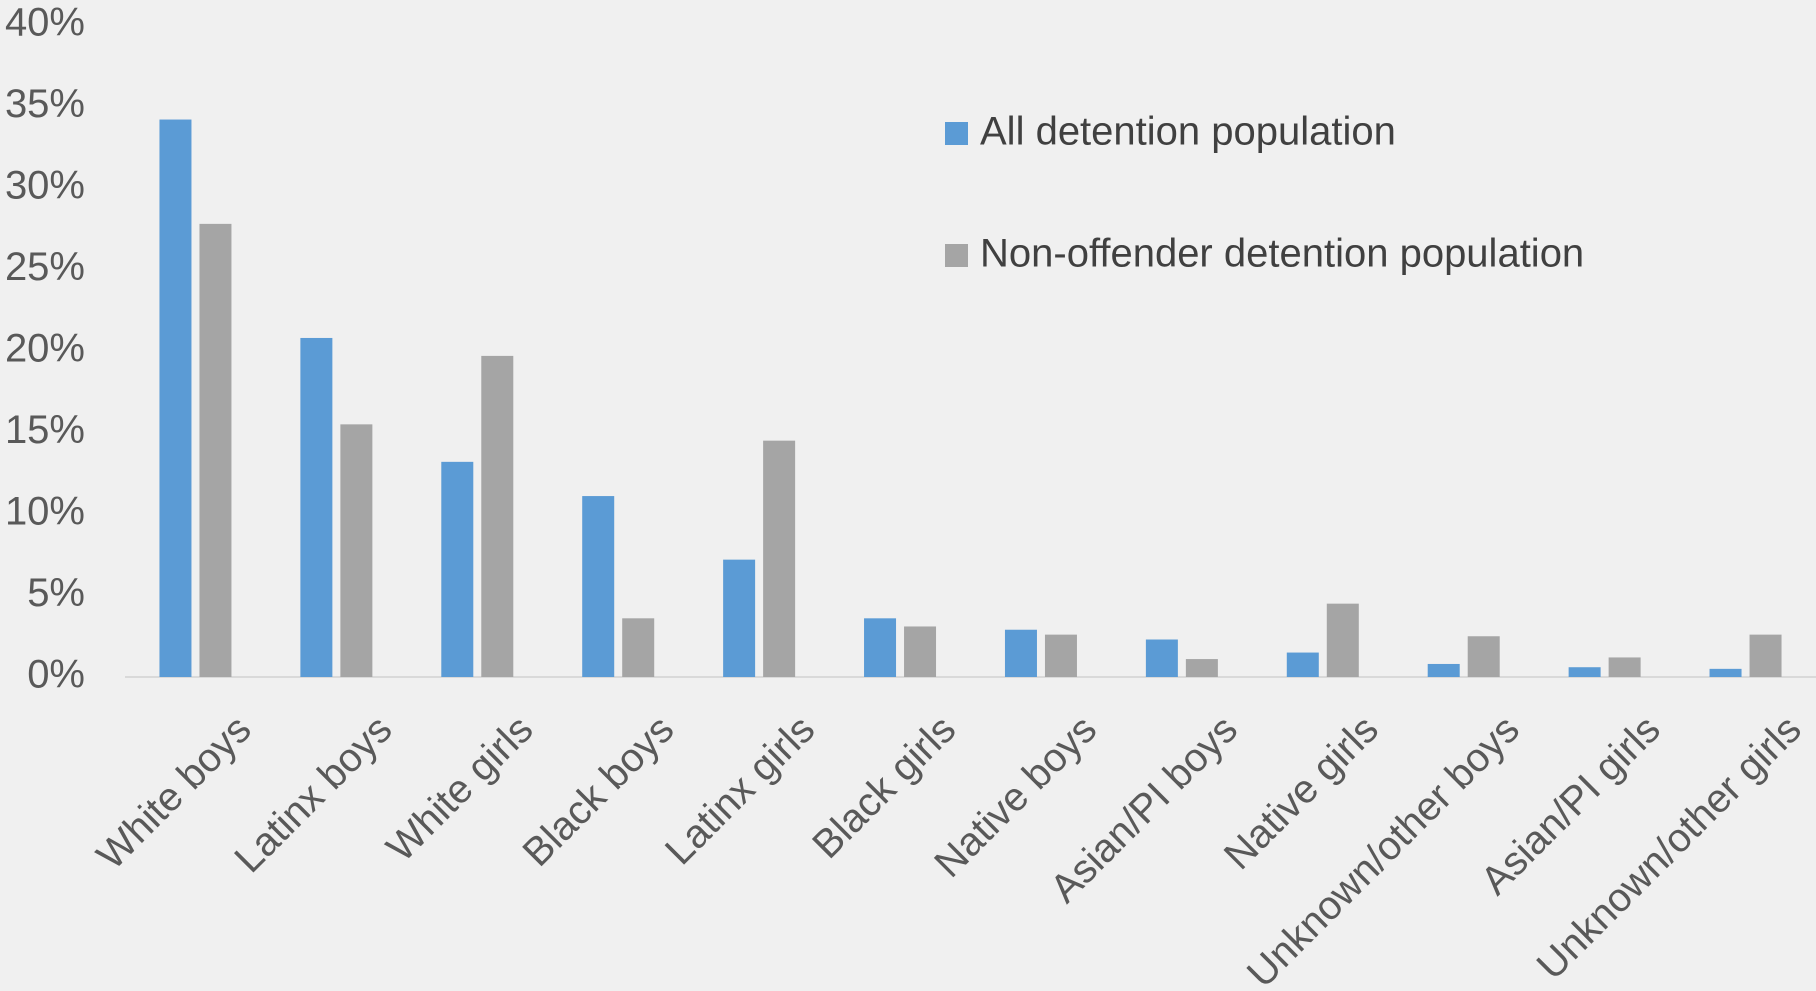  What do you see at coordinates (45, 267) in the screenshot?
I see `y-tick-label: 25%` at bounding box center [45, 267].